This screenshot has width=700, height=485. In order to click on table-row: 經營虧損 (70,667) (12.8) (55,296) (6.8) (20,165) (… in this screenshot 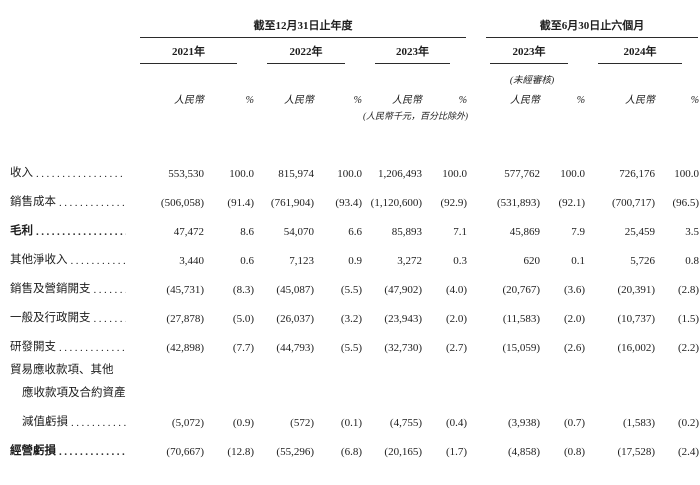, I will do `click(355, 443)`.